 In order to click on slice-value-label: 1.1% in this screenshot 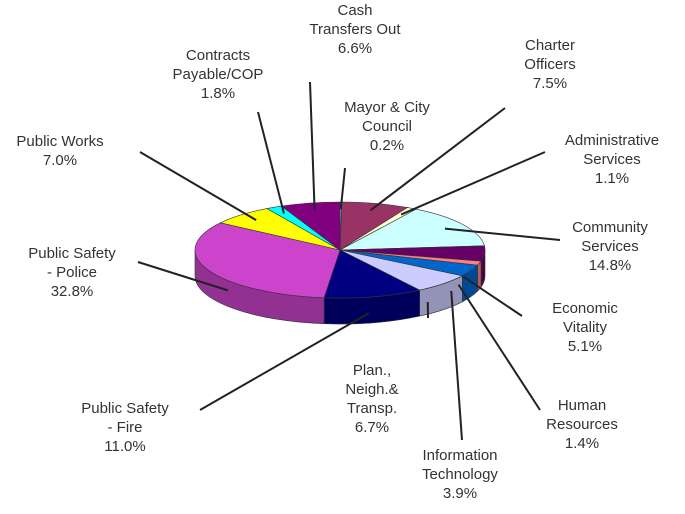, I will do `click(612, 178)`.